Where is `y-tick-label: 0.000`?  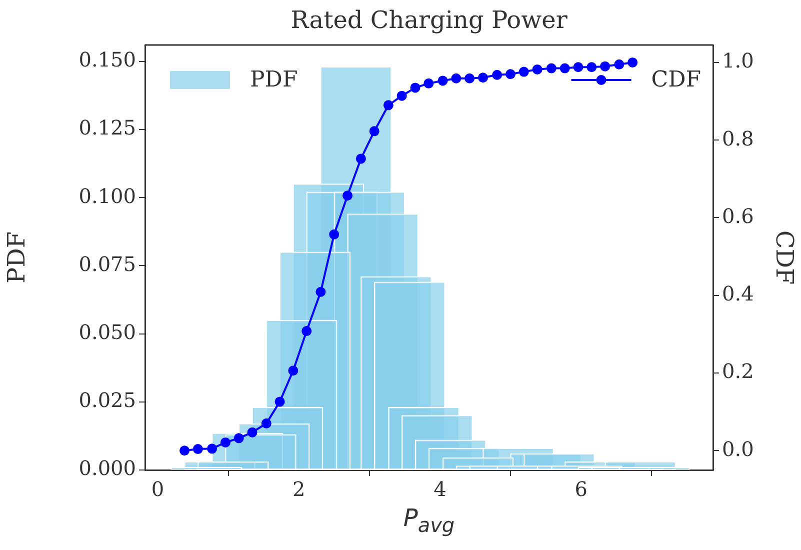 y-tick-label: 0.000 is located at coordinates (107, 468).